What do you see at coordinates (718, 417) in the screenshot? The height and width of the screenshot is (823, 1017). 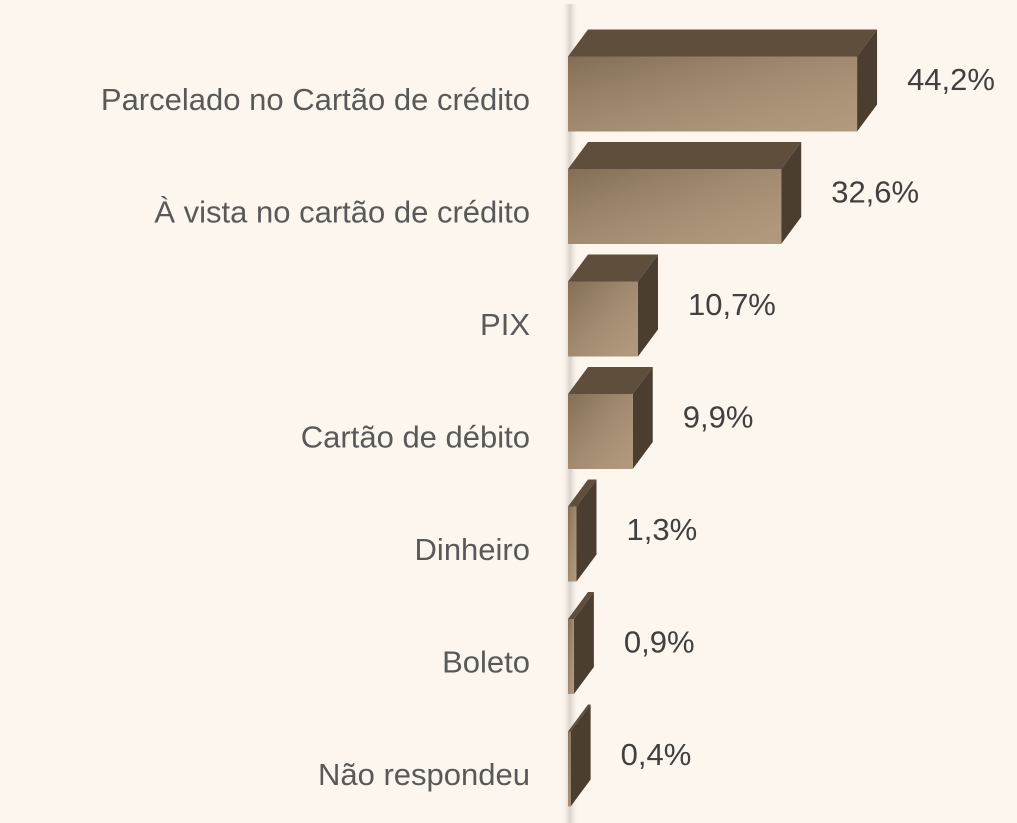 I see `data-label: 9,9%` at bounding box center [718, 417].